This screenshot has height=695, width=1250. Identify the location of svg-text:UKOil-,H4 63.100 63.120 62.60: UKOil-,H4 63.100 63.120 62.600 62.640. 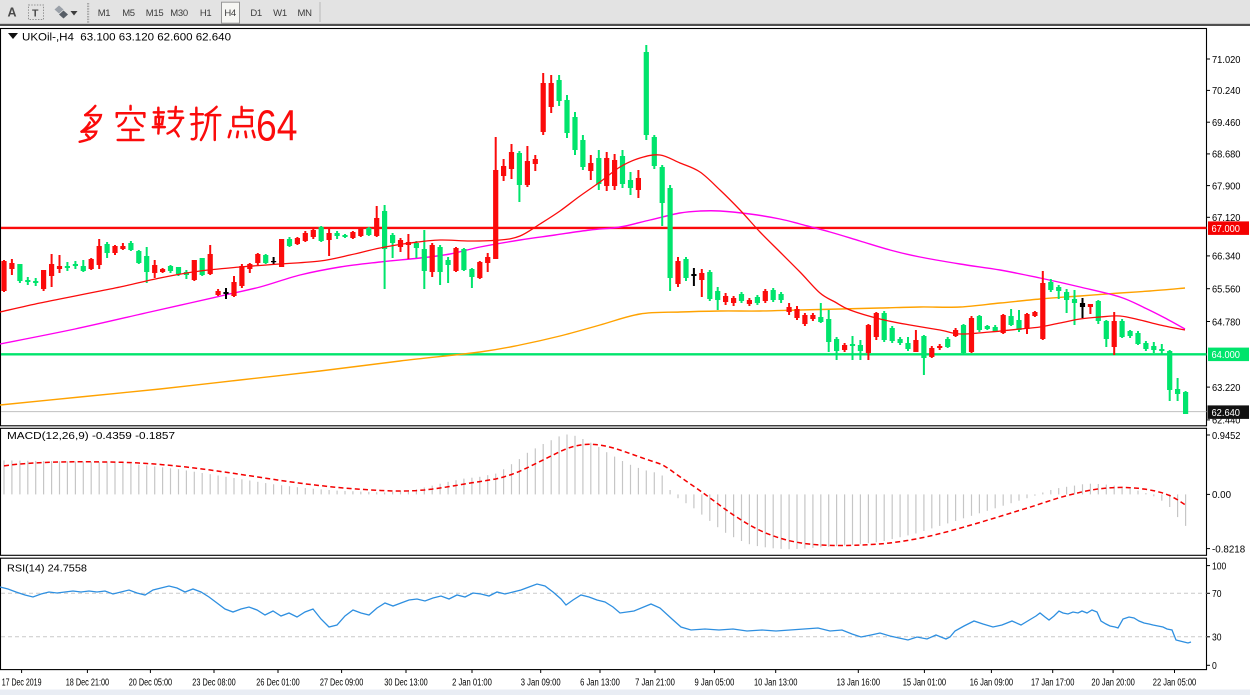
(126, 38).